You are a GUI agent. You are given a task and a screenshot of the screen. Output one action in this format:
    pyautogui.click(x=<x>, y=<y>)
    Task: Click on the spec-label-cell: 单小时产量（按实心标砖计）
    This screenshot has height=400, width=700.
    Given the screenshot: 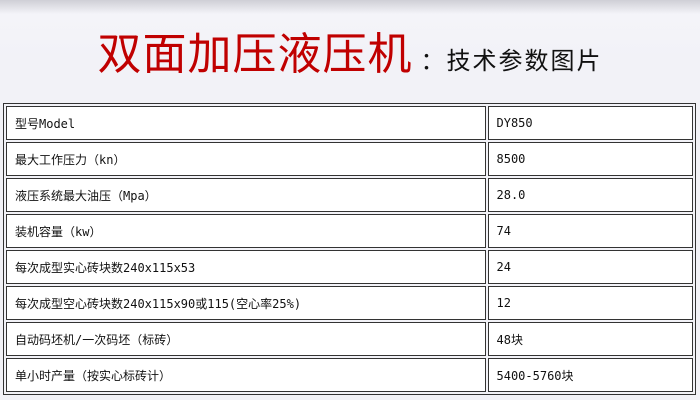 What is the action you would take?
    pyautogui.click(x=246, y=375)
    